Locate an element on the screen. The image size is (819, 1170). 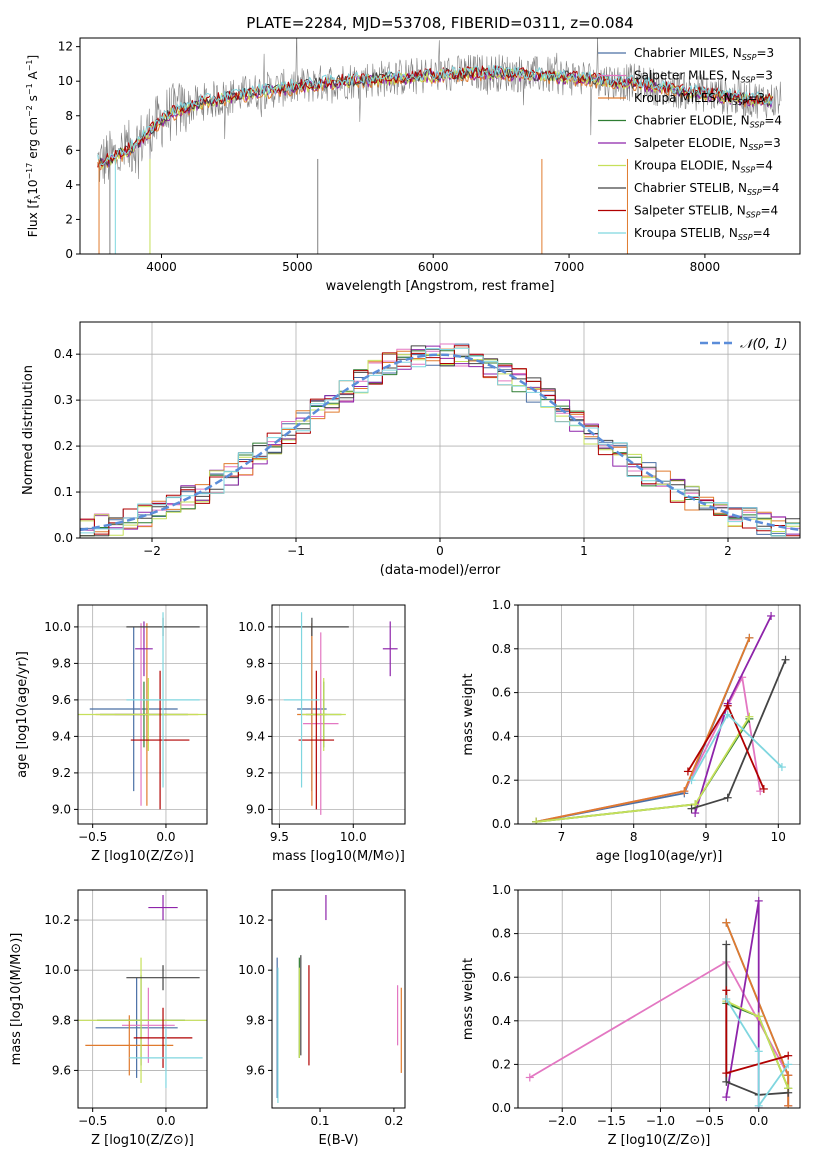
y-axis-label: age [log10(age/yr)] is located at coordinates (22, 714).